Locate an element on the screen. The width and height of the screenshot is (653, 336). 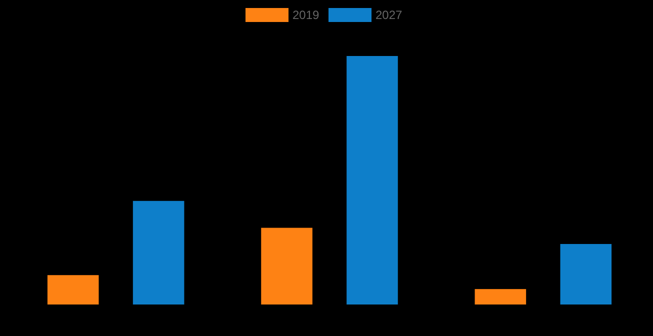
legend-label: 2027 is located at coordinates (389, 15).